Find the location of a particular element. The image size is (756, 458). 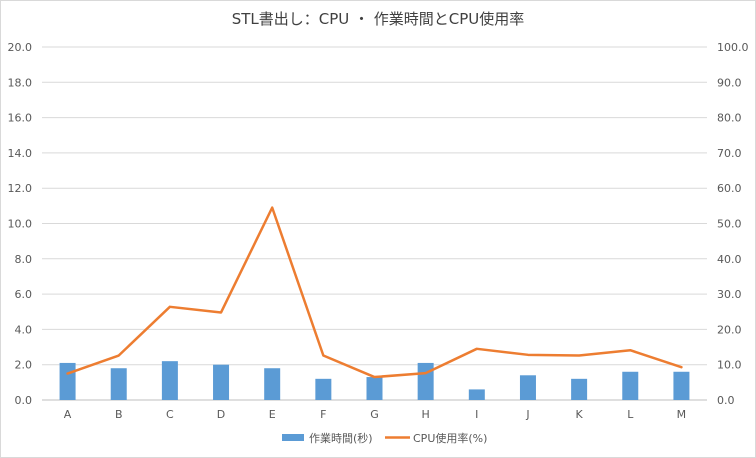

right-tick-label: 90.0 is located at coordinates (729, 82).